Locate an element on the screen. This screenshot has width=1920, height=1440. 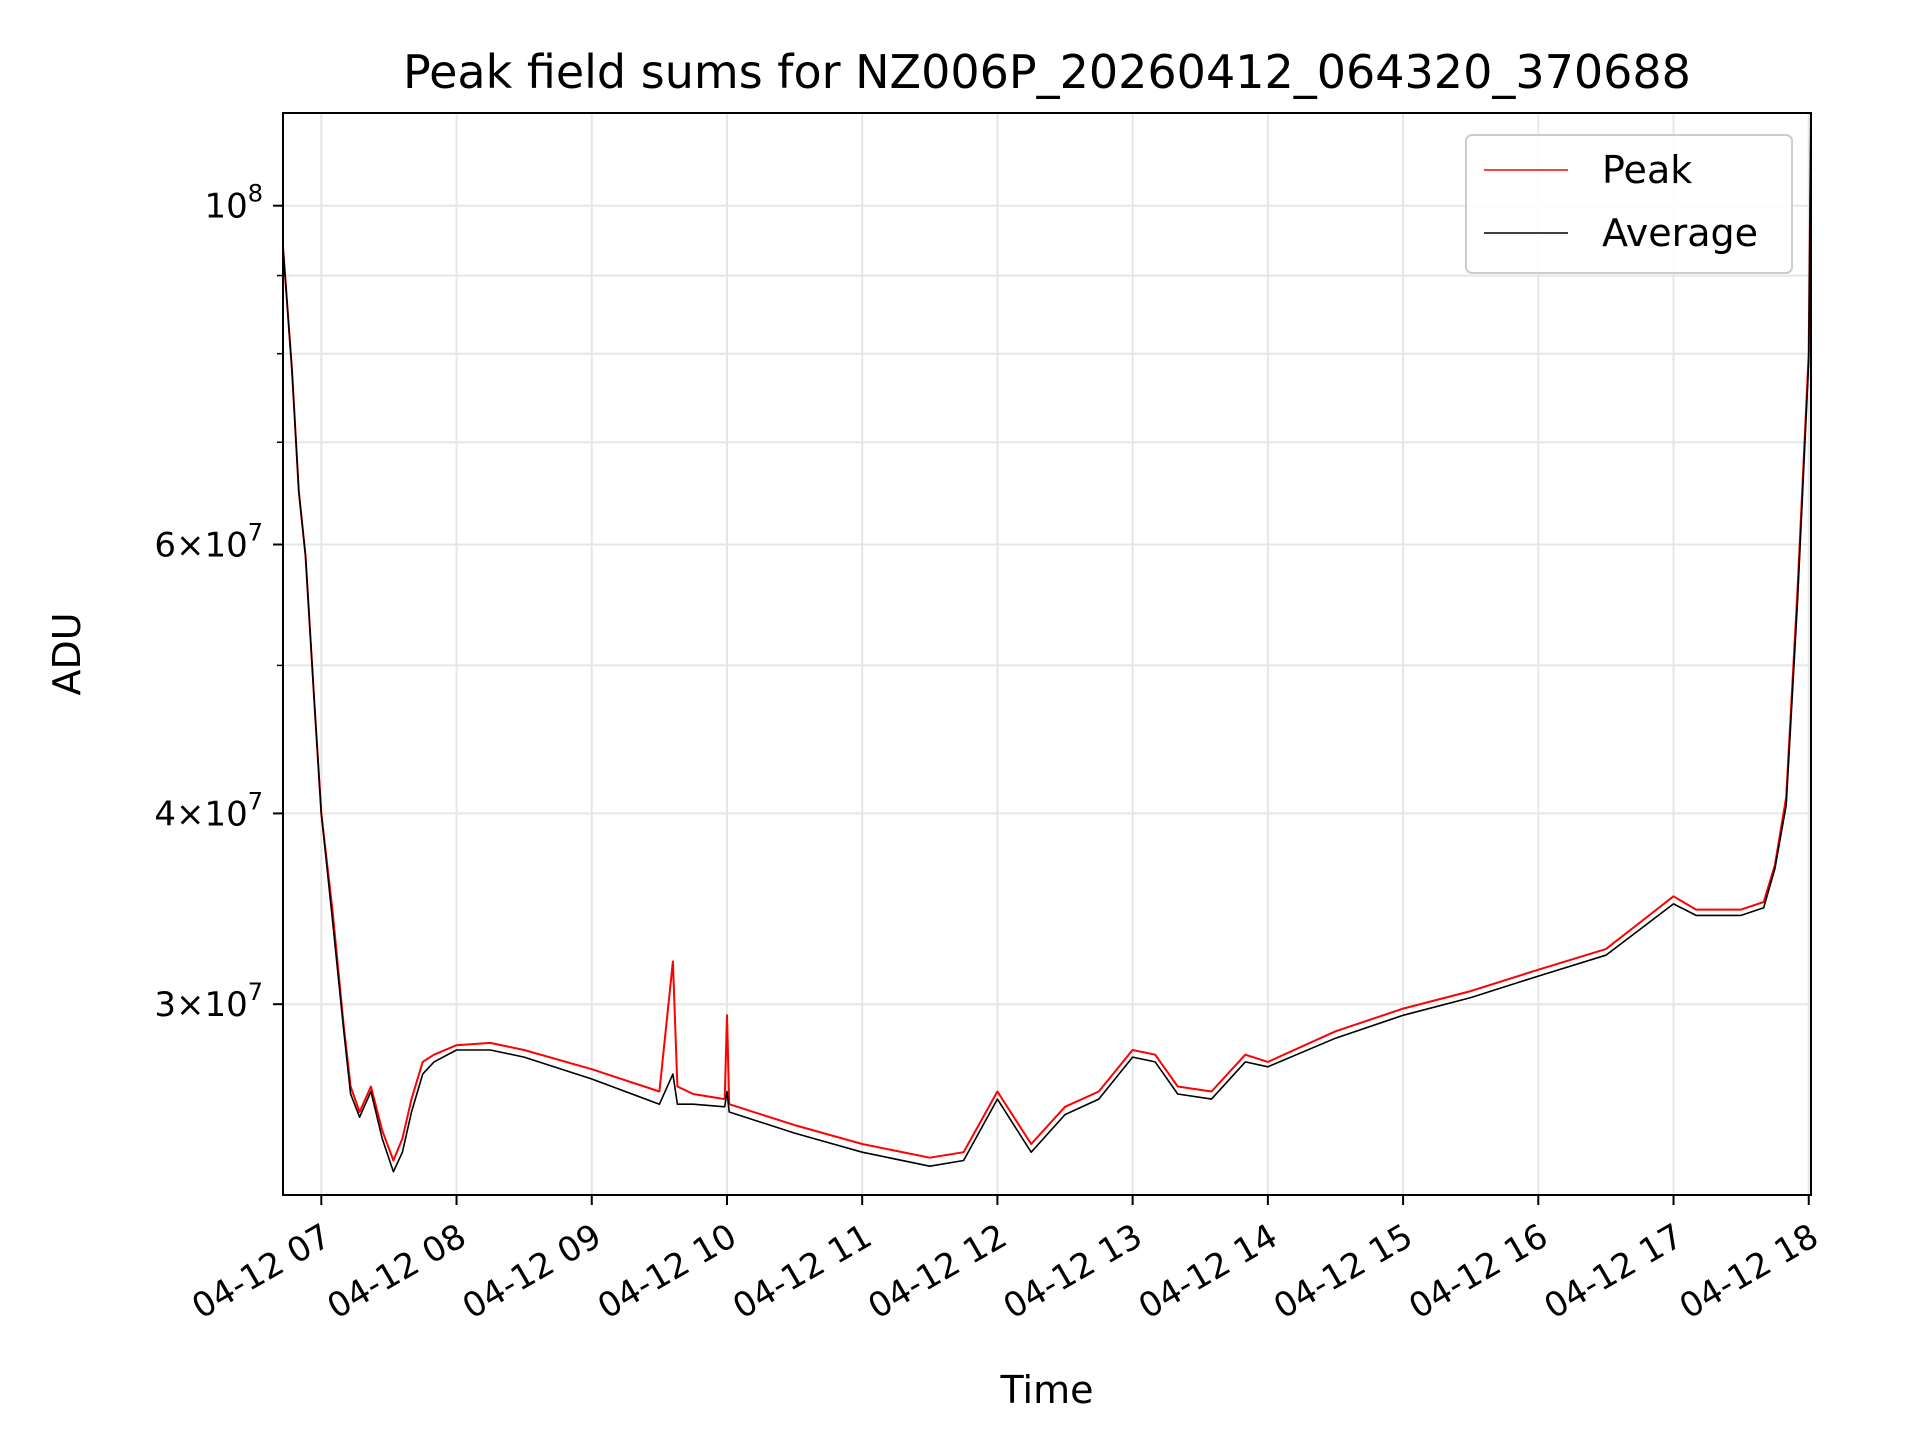
y-tick-mantissa: 4 is located at coordinates (165, 814).